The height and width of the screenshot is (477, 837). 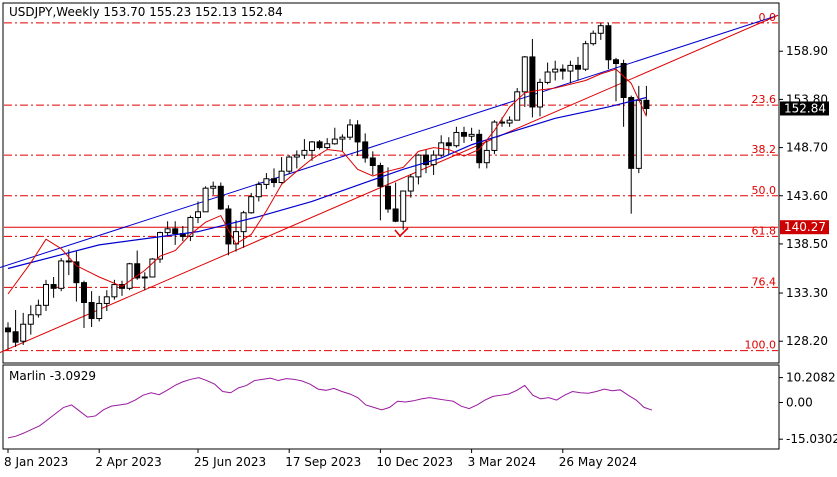 I want to click on marked-level-label: 140.27, so click(x=804, y=227).